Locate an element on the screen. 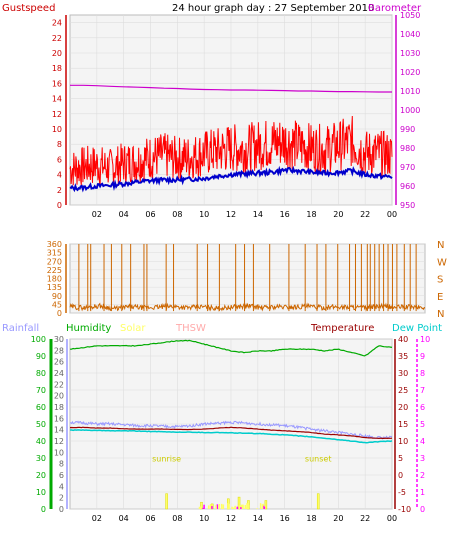 The image size is (468, 555). gustspeed-axis-title: Gustspeed is located at coordinates (28, 8).